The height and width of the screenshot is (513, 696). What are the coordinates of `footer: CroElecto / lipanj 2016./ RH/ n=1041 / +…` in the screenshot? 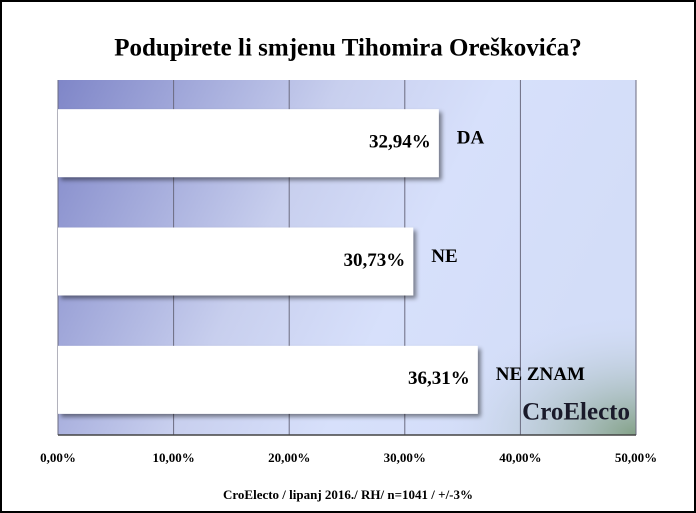 It's located at (348, 494).